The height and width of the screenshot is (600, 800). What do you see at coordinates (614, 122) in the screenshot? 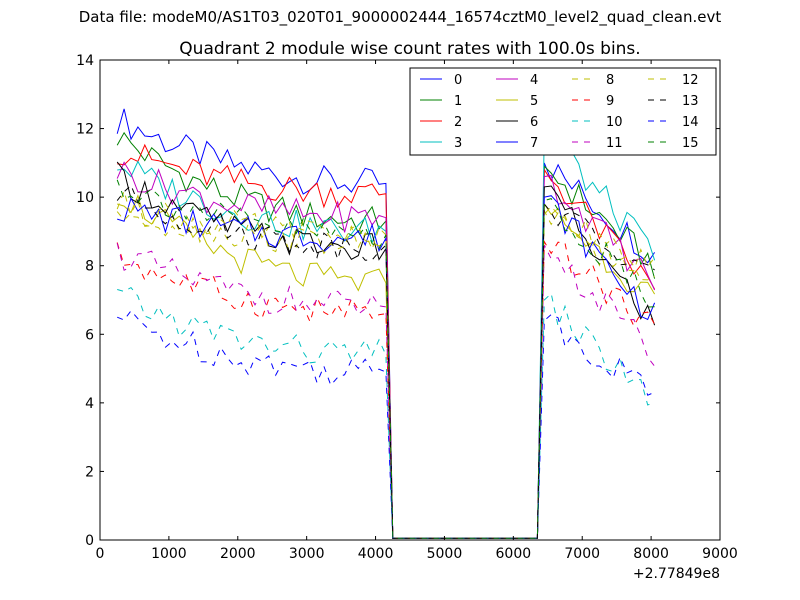
I see `legend-label-10: 10` at bounding box center [614, 122].